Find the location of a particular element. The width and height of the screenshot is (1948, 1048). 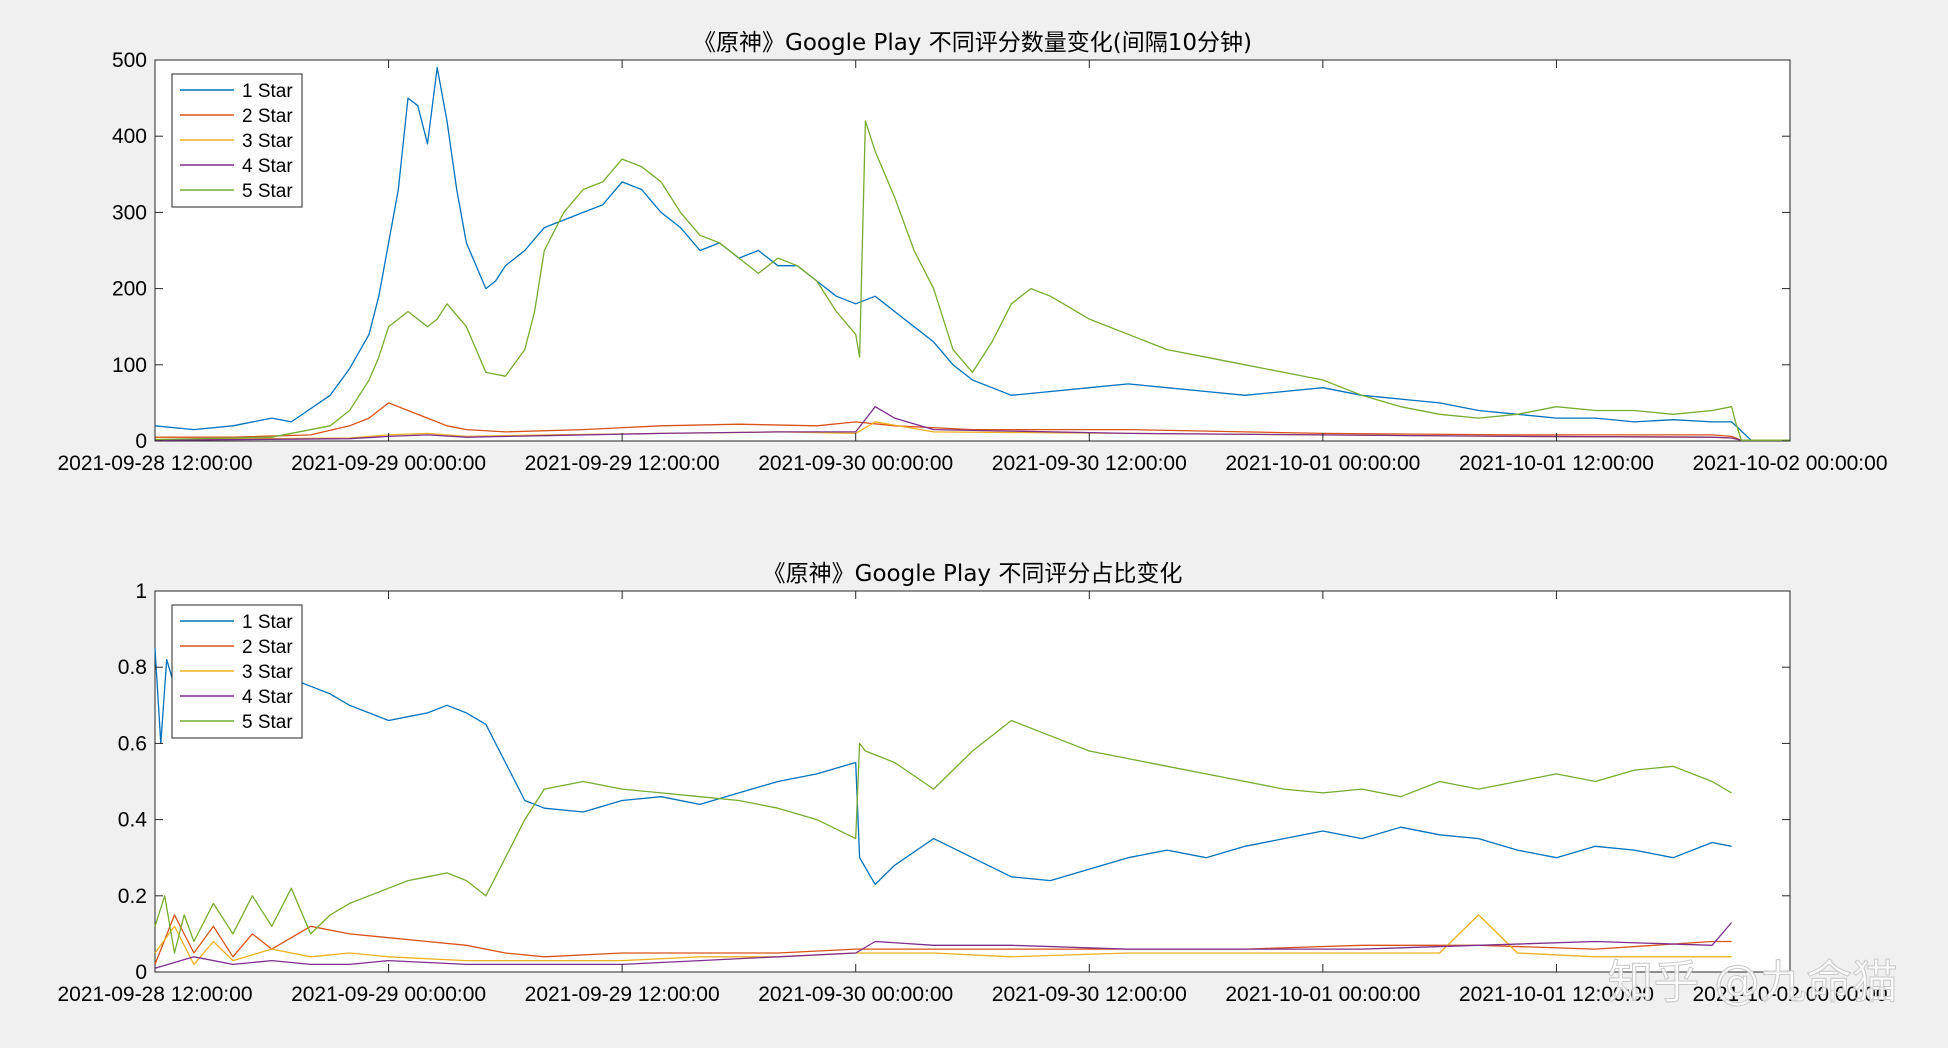

y-tick-label: 100 is located at coordinates (129, 365).